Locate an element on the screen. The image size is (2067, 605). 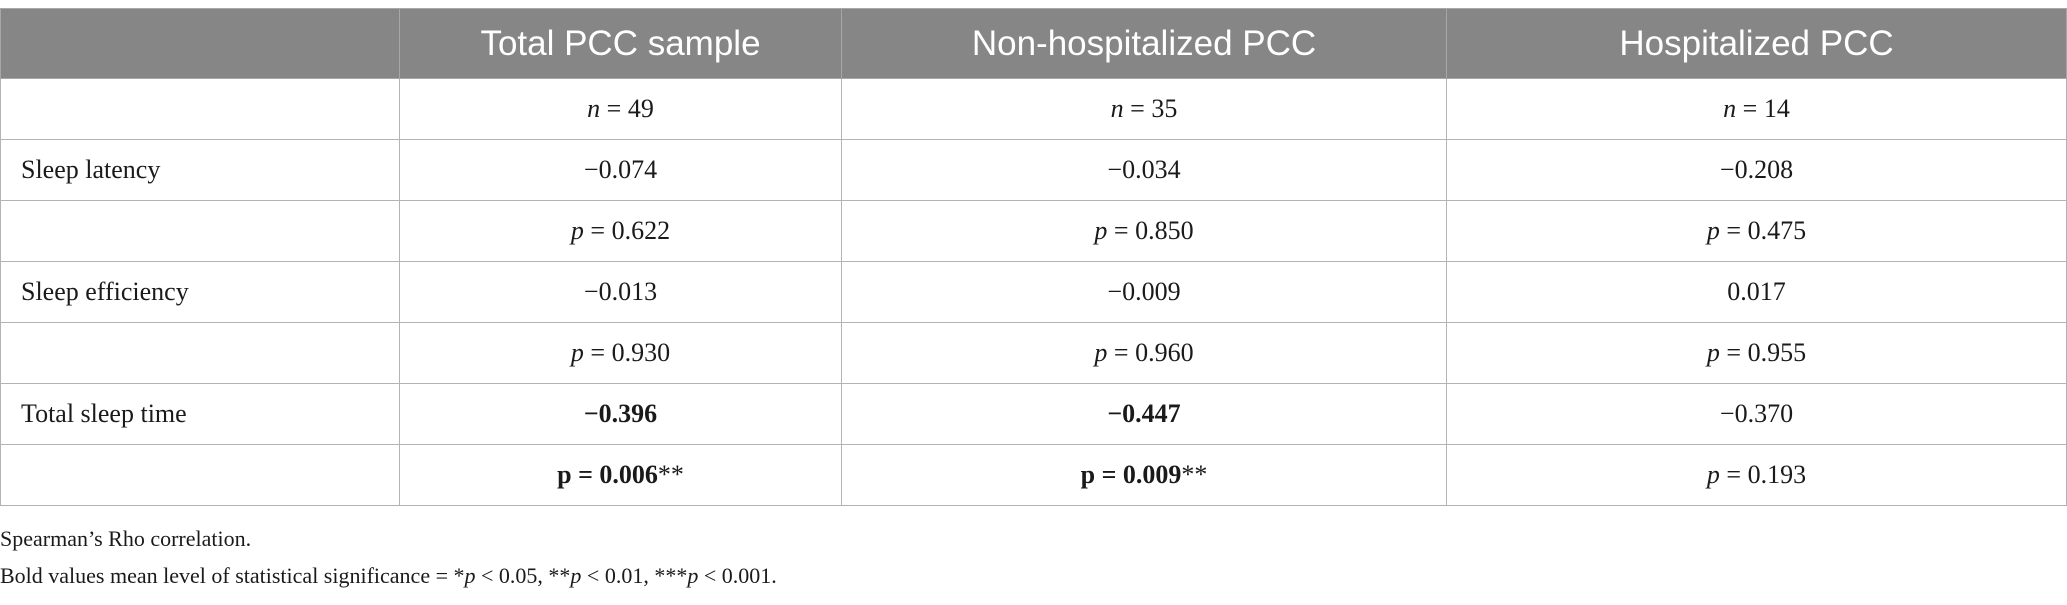
rho-cell: −0.370 is located at coordinates (1756, 414).